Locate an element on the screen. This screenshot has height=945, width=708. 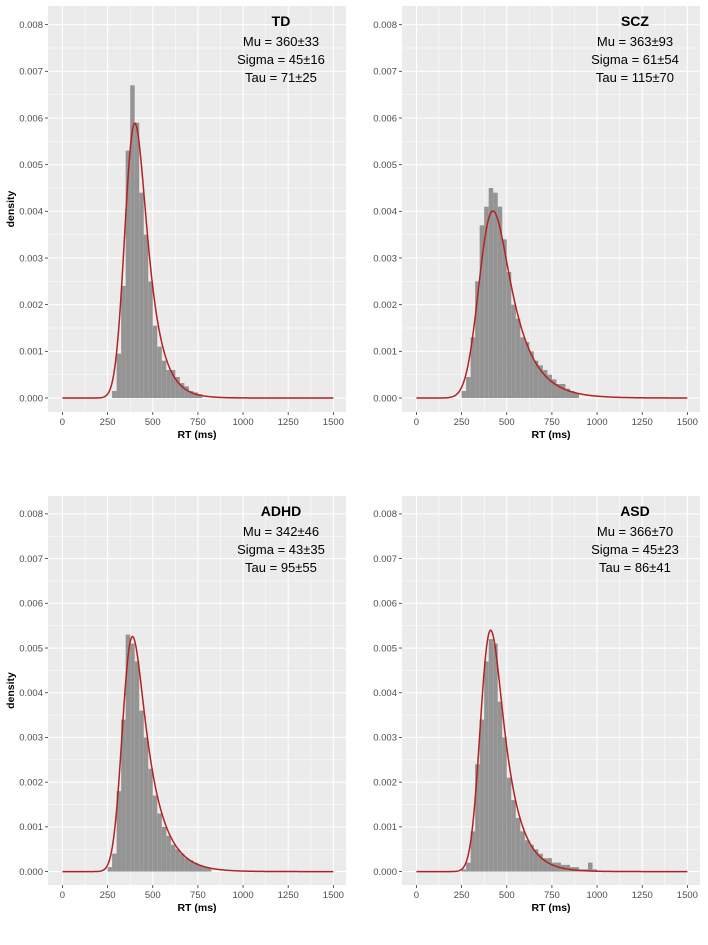
stat-annotation: Tau = 115±70 is located at coordinates (635, 77).